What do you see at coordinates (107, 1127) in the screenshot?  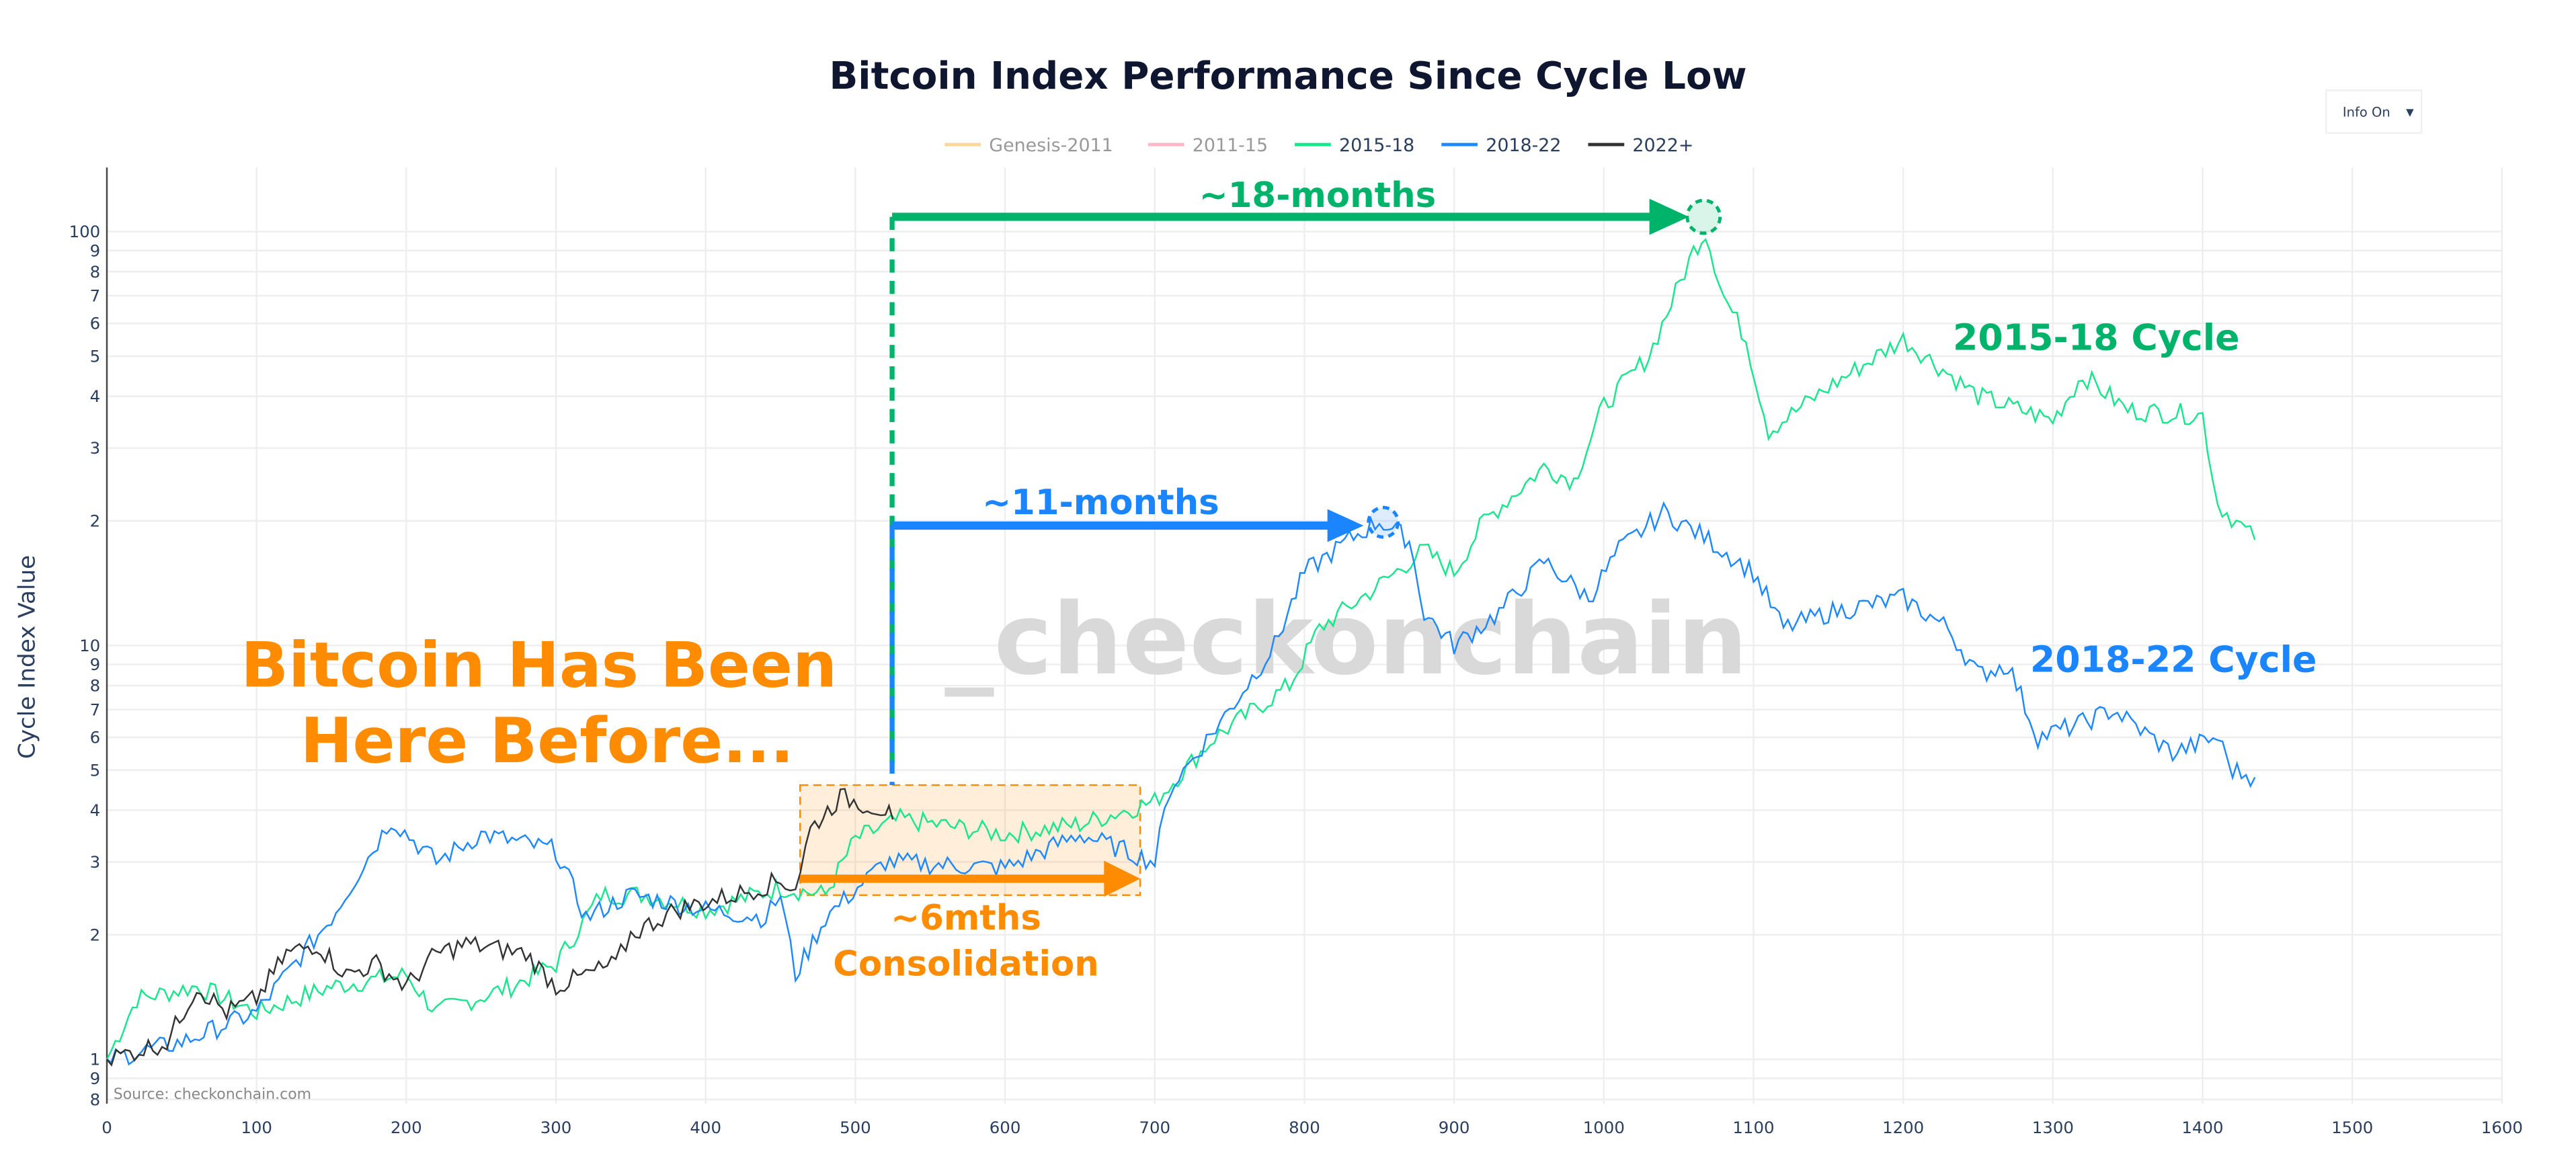 I see `x-tick-label: 0` at bounding box center [107, 1127].